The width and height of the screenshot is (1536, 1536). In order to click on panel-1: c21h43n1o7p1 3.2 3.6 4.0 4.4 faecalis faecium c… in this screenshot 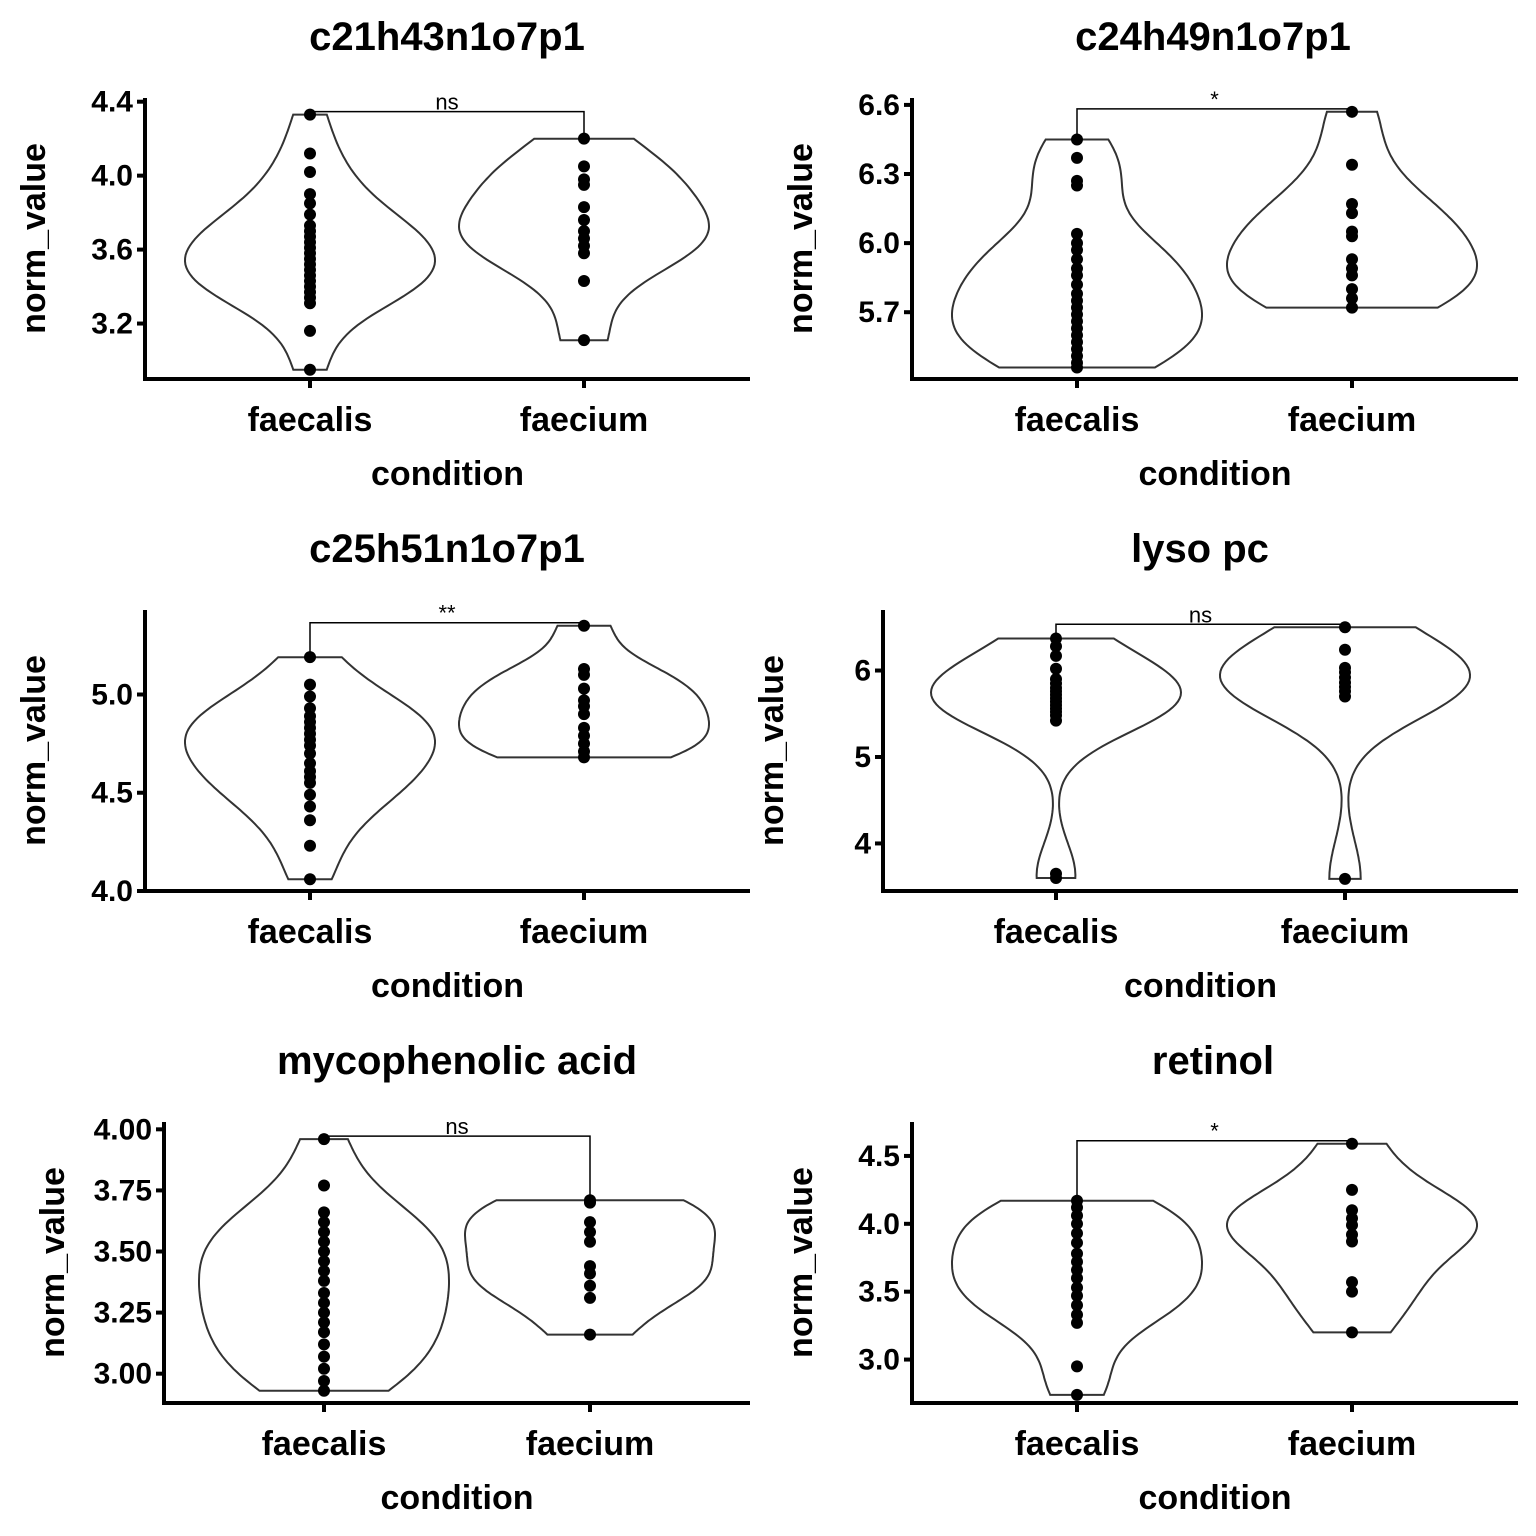, I will do `click(382, 254)`.